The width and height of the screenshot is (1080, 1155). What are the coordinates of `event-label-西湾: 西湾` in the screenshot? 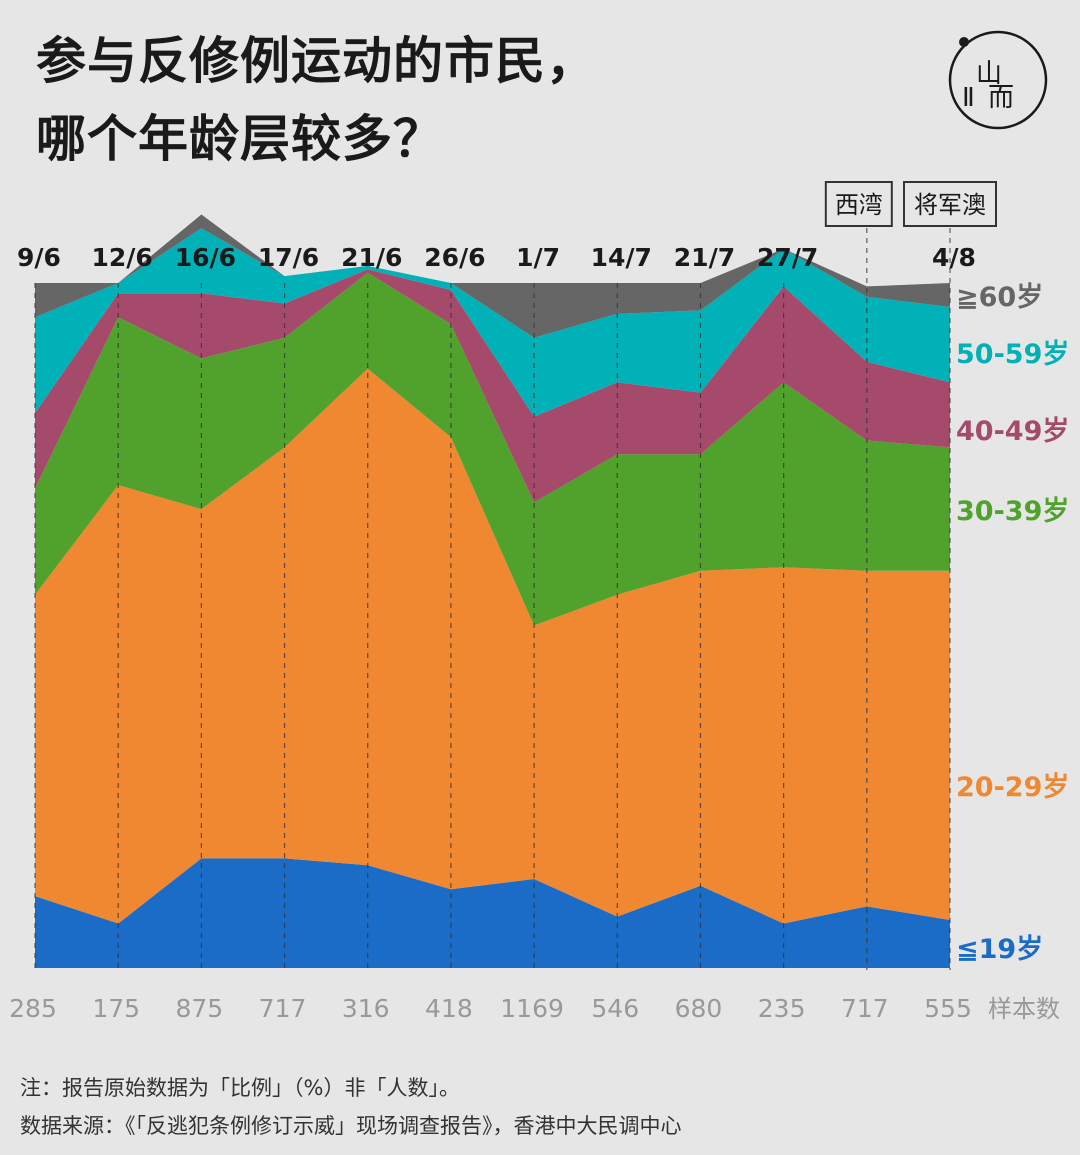 It's located at (859, 205).